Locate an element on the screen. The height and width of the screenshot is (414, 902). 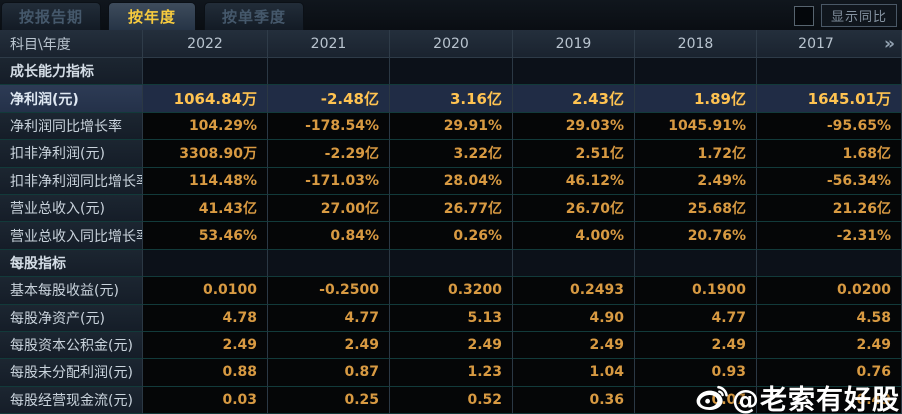
year-header-2018: 2018 is located at coordinates (696, 43).